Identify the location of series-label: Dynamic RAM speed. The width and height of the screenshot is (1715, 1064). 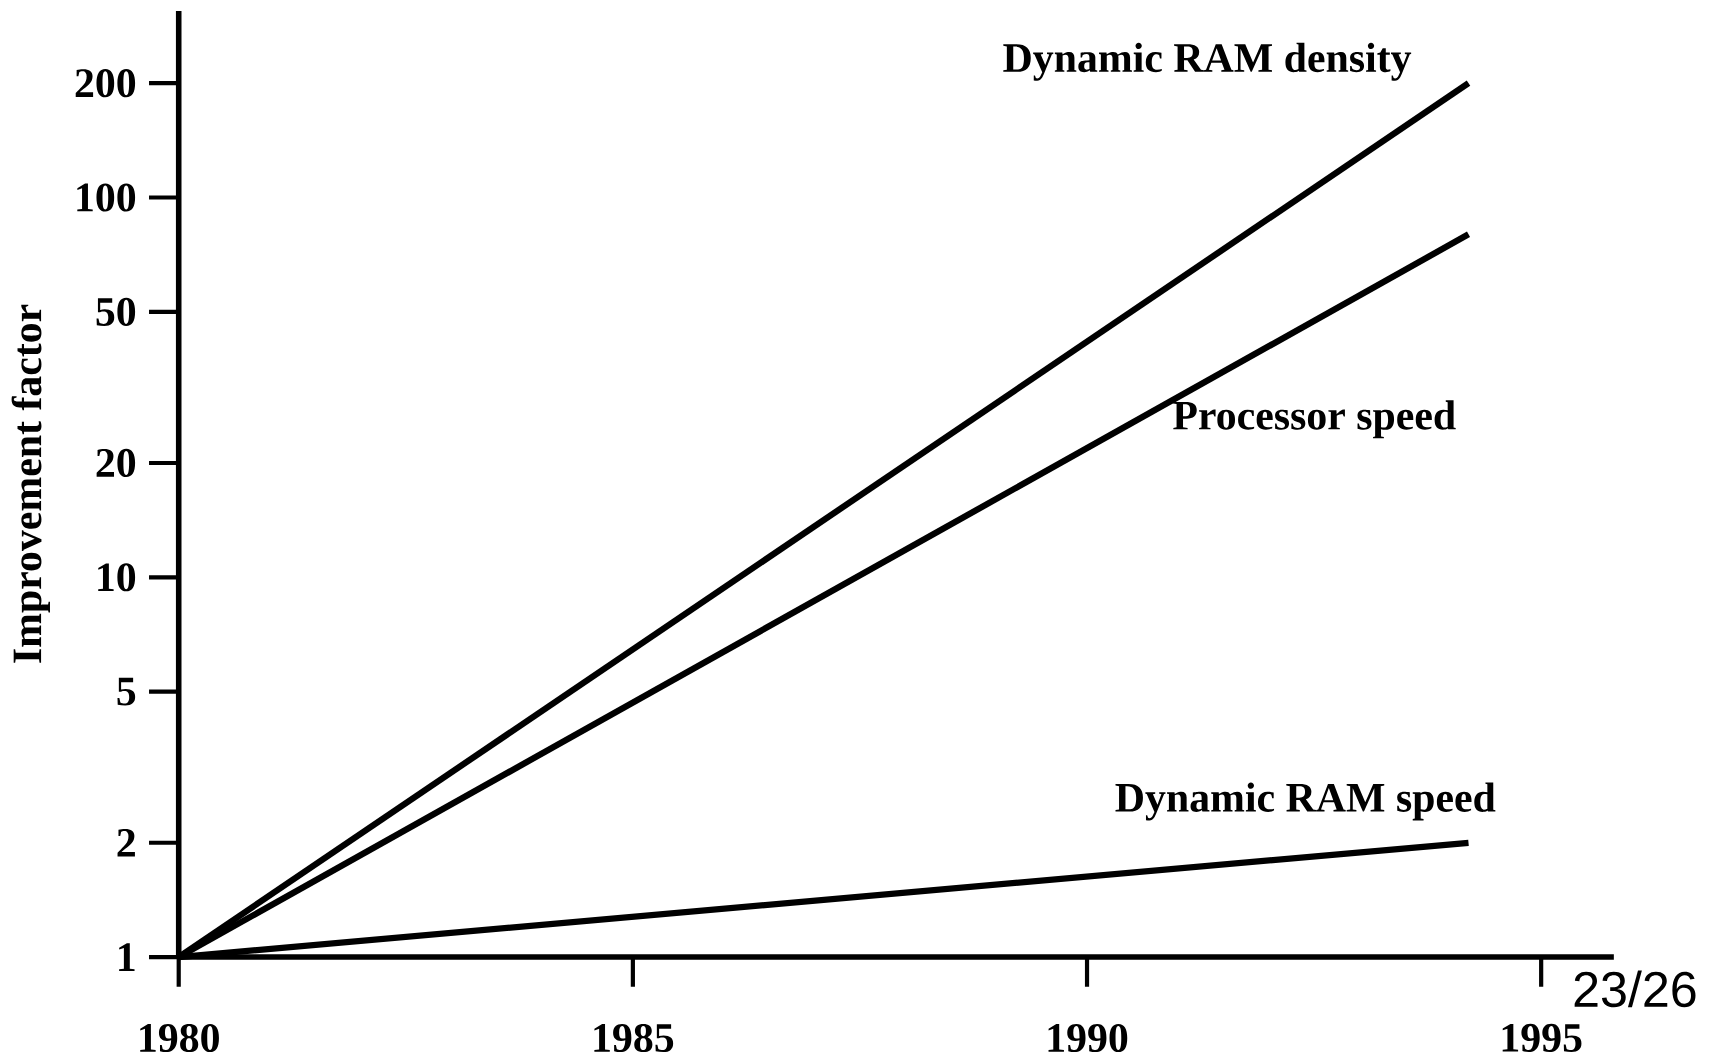
(1305, 801).